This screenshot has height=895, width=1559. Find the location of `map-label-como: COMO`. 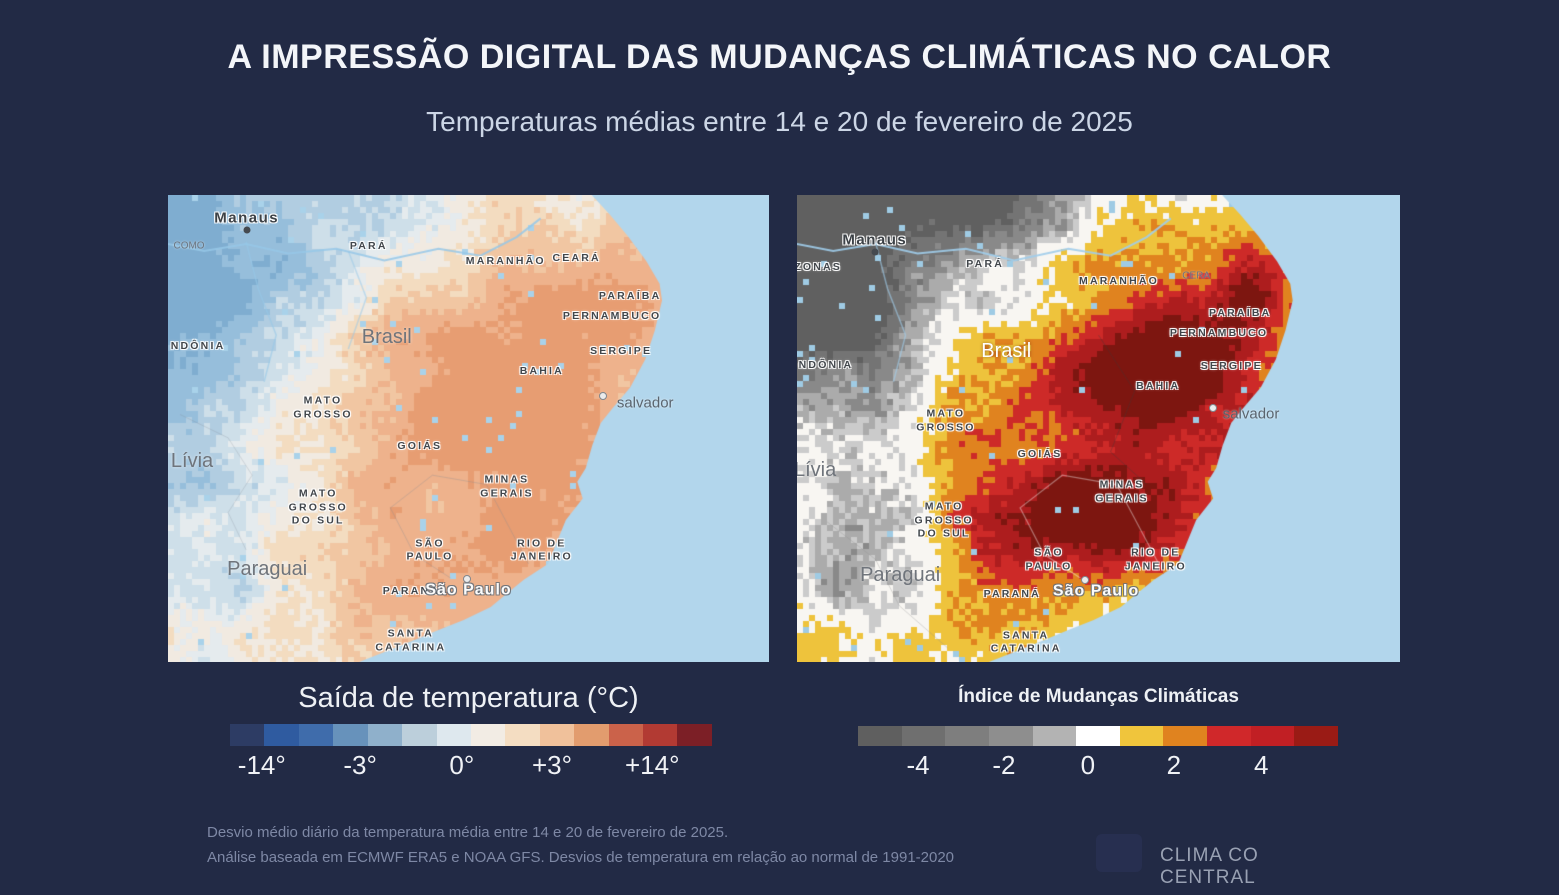

map-label-como: COMO is located at coordinates (189, 246).